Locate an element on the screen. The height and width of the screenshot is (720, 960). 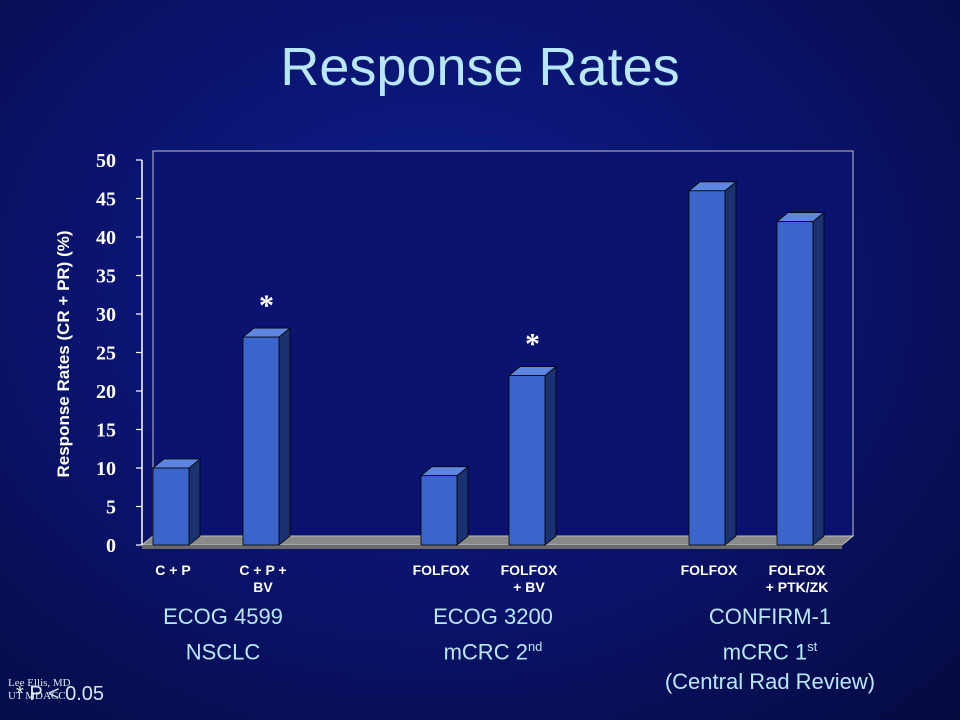
group-label-ecog-4599: ECOG 4599 NSCLC is located at coordinates (223, 634).